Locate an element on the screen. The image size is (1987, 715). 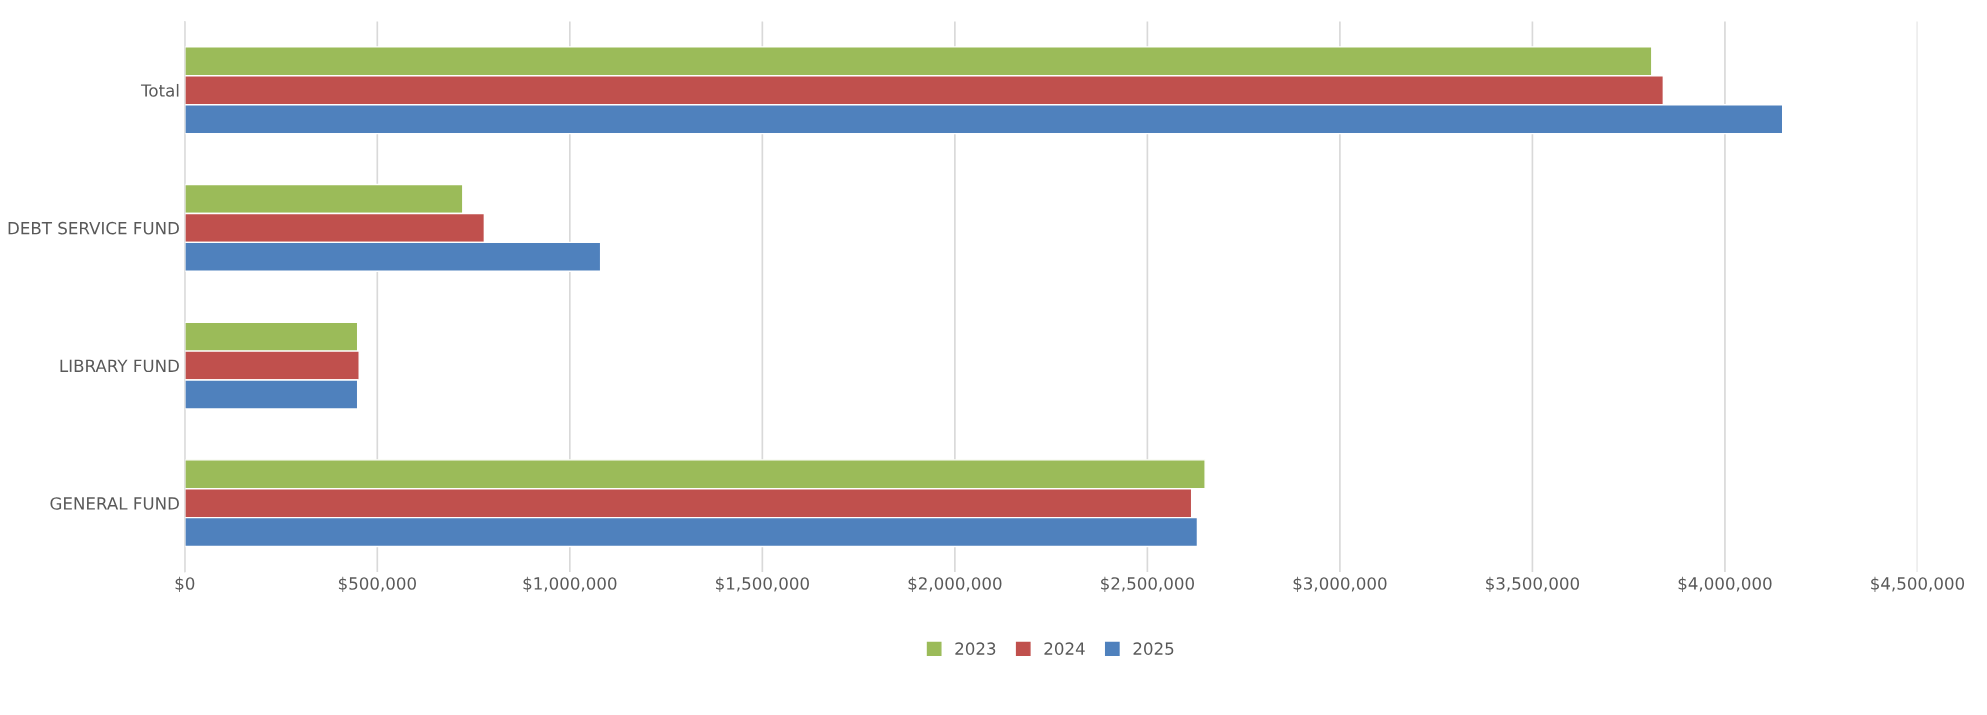
x-tick-label: $1,000,000 is located at coordinates (570, 584).